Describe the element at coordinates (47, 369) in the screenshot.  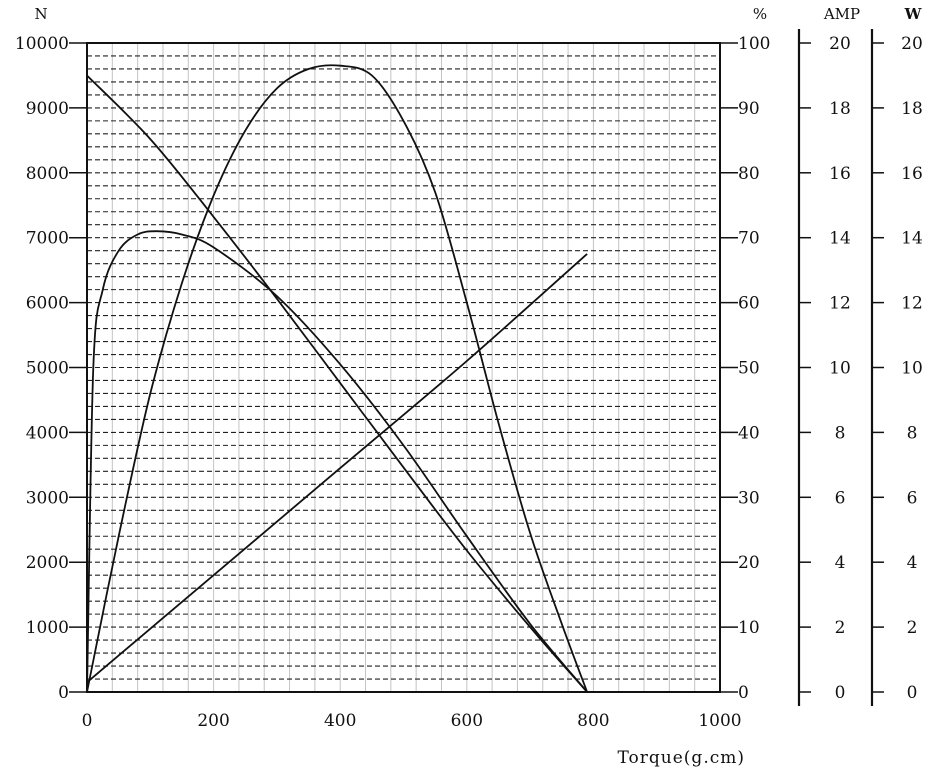
I see `left-axis-tick-label: 5000` at that location.